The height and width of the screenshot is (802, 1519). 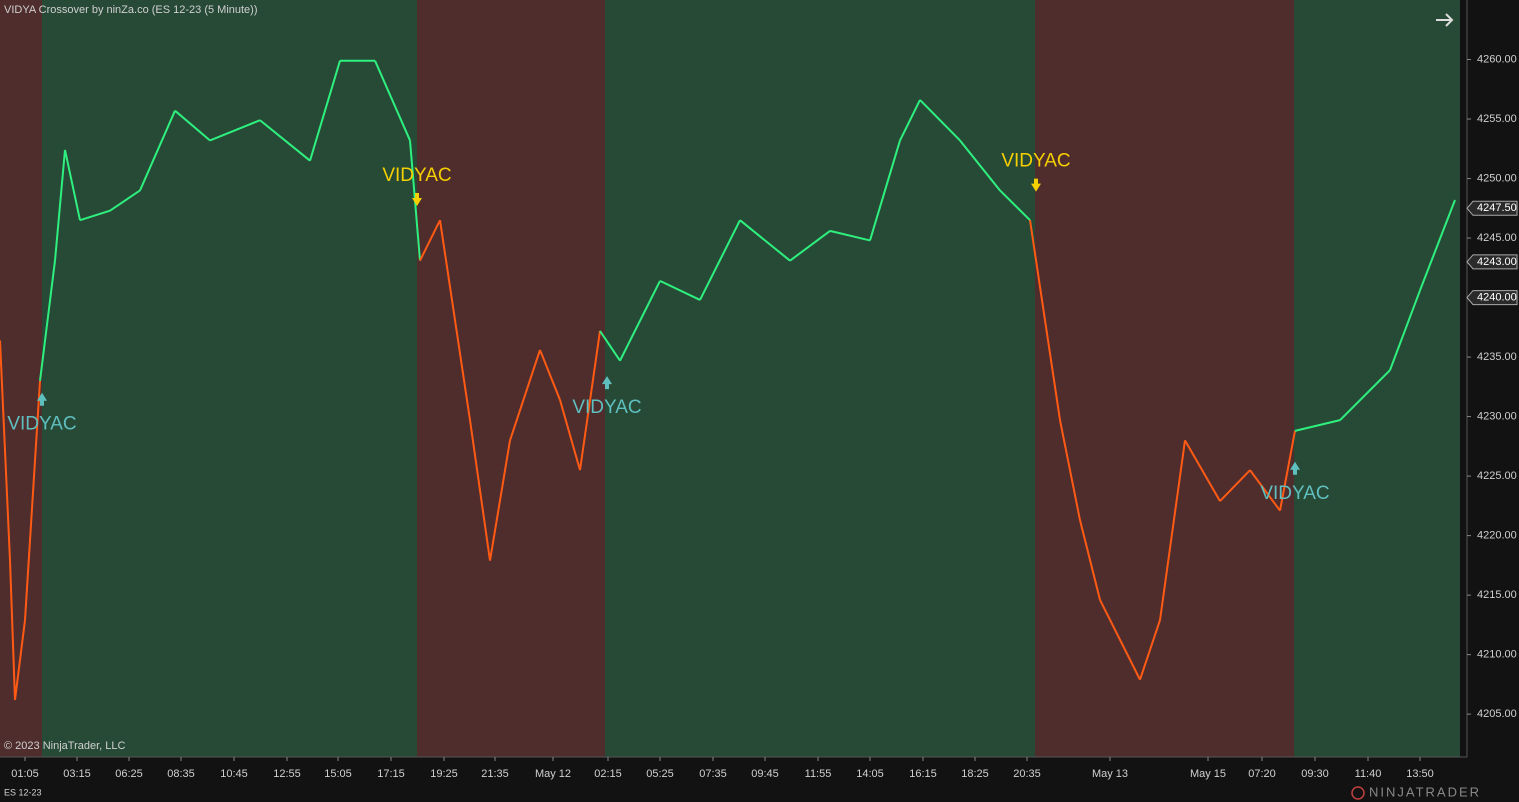 What do you see at coordinates (765, 774) in the screenshot?
I see `x-tick-label: 09:45` at bounding box center [765, 774].